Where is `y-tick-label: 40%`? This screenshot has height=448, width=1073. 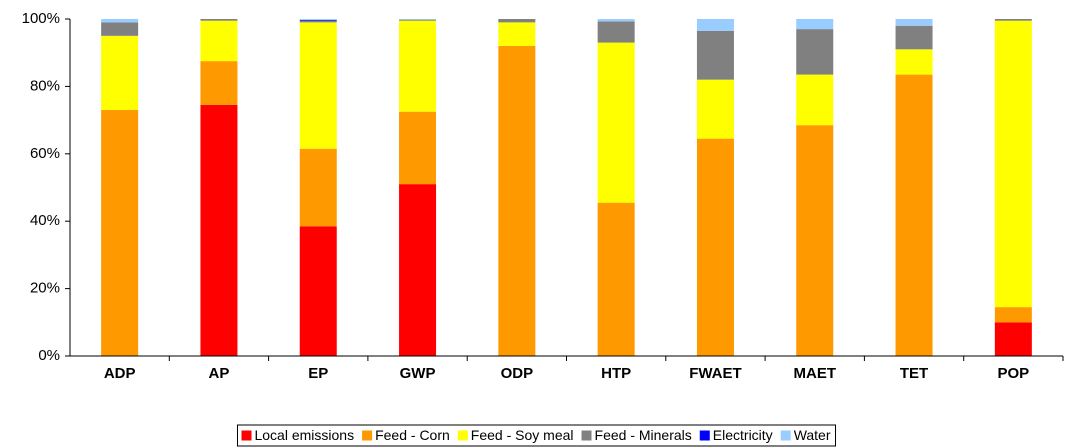 y-tick-label: 40% is located at coordinates (45, 220).